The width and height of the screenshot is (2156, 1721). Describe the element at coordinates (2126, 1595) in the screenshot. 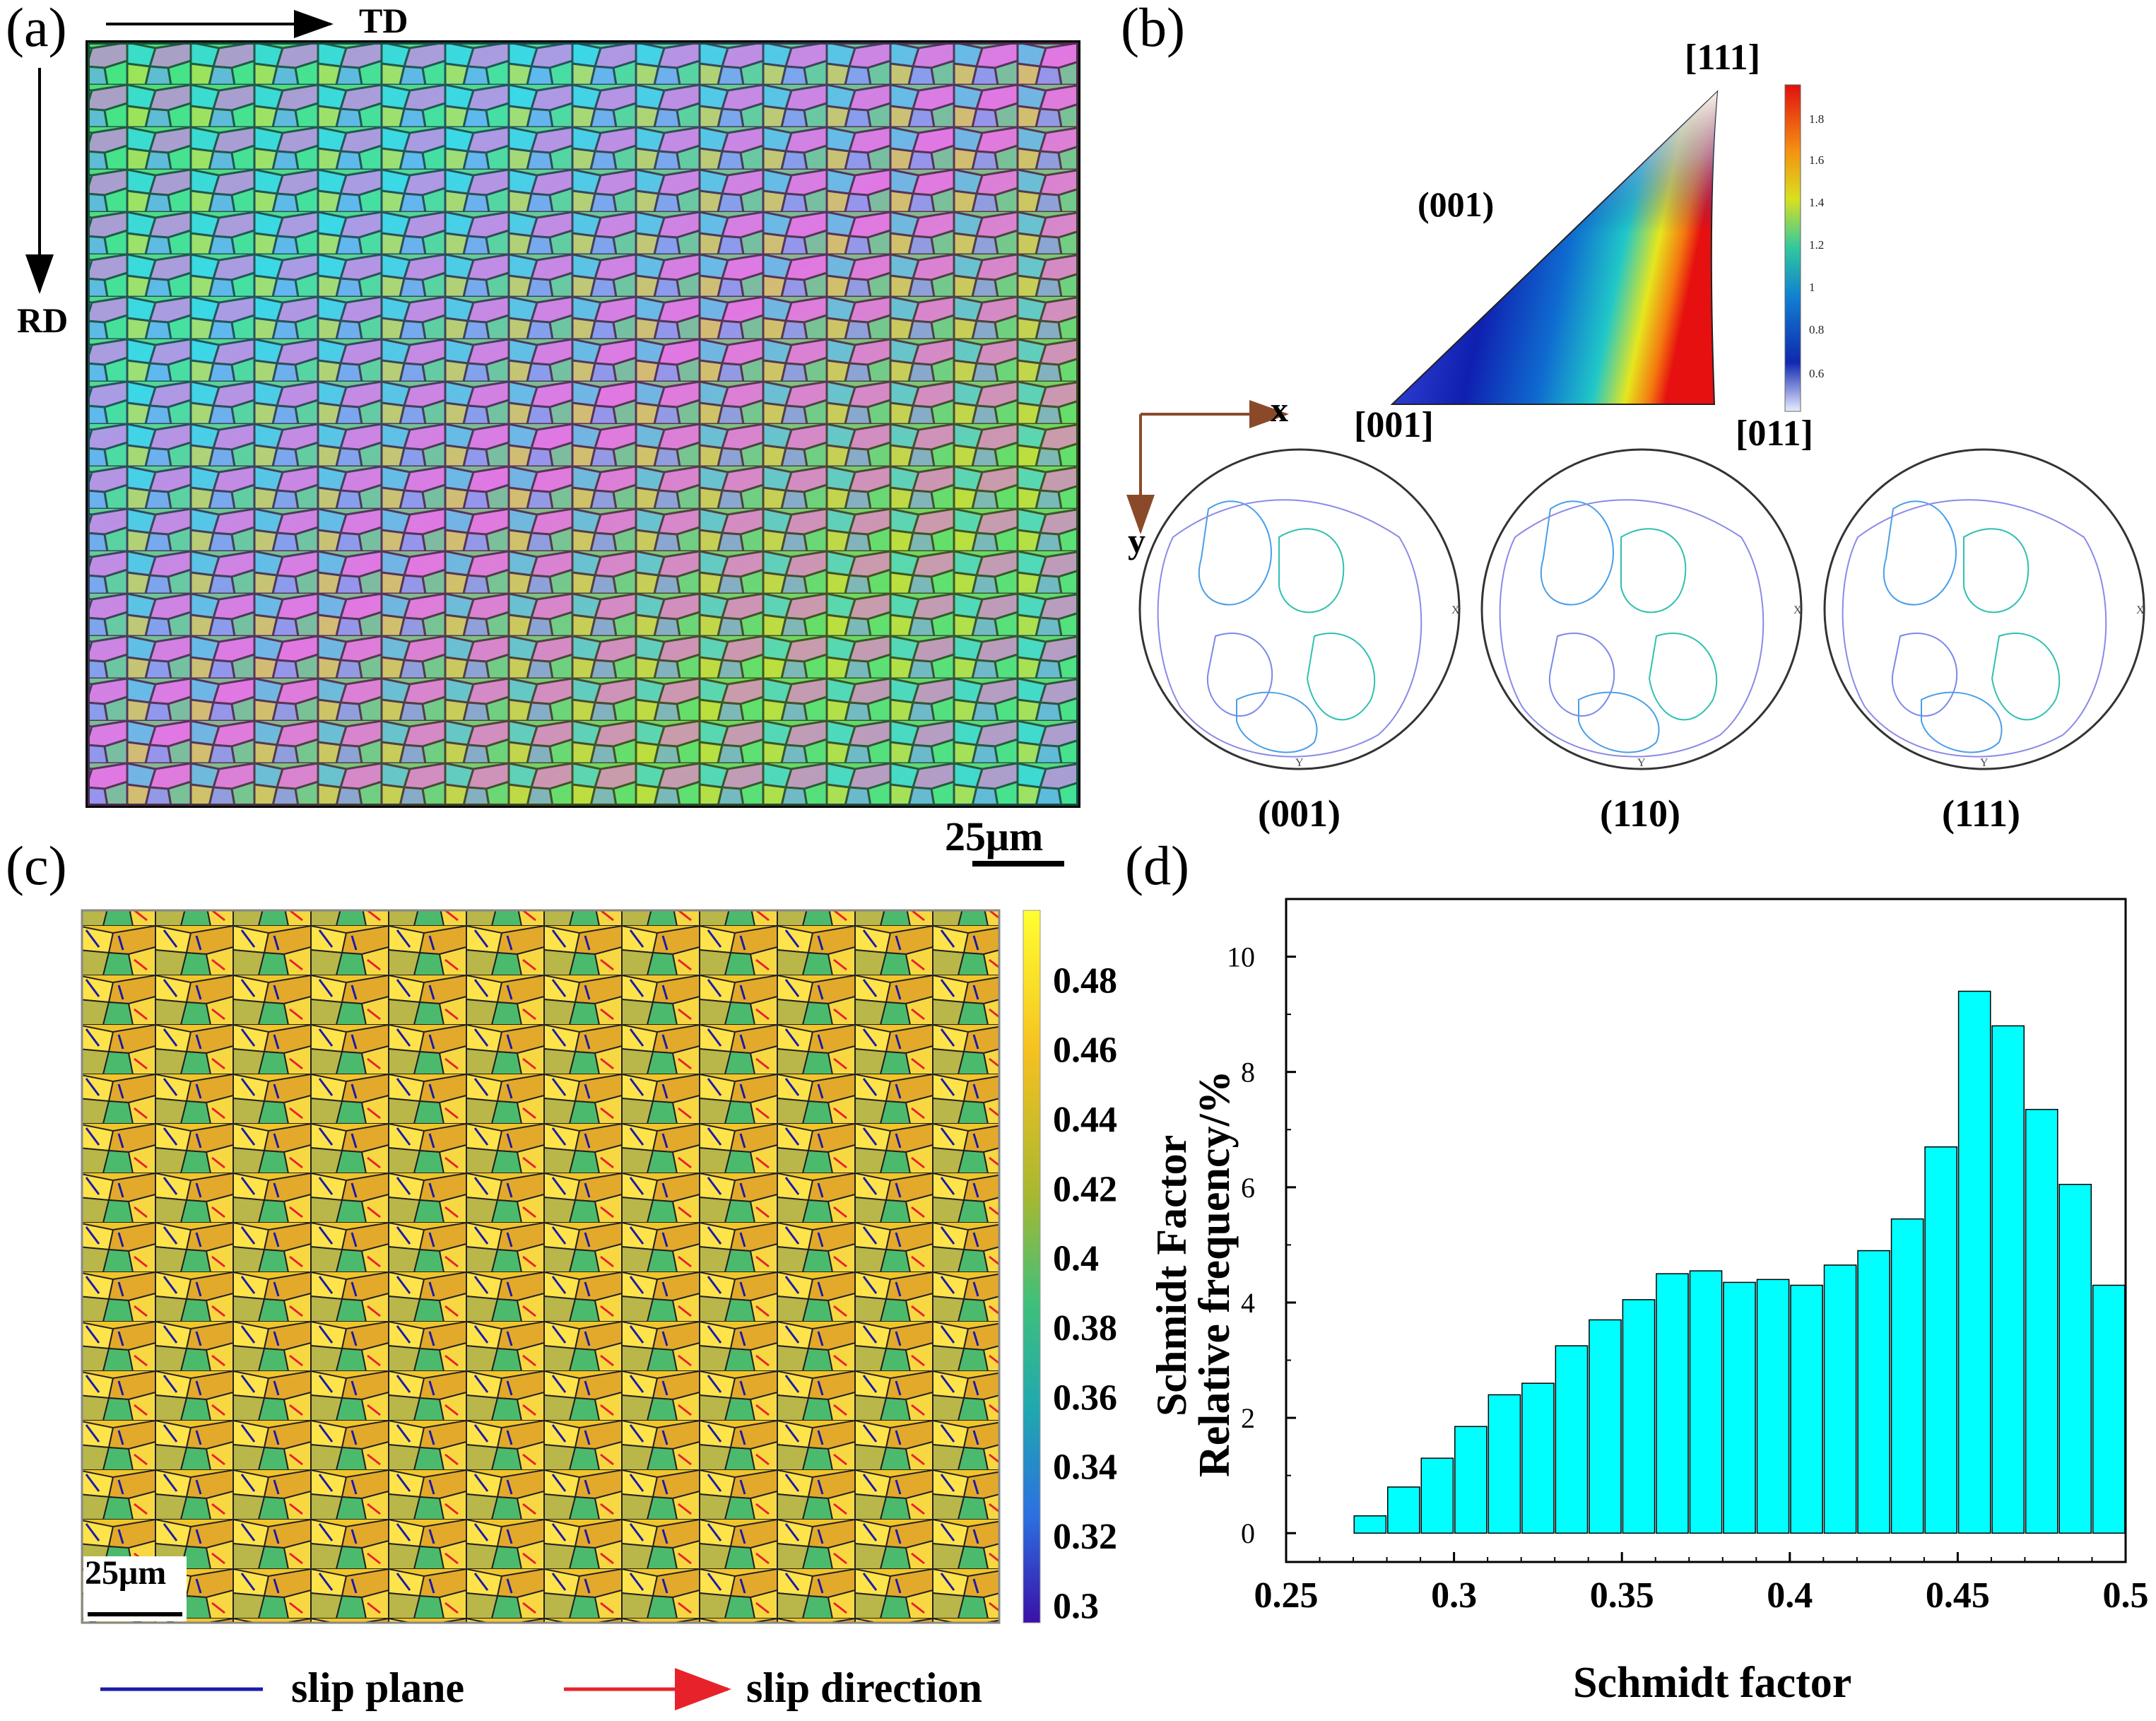

I see `x-tick-label: 0.5` at that location.